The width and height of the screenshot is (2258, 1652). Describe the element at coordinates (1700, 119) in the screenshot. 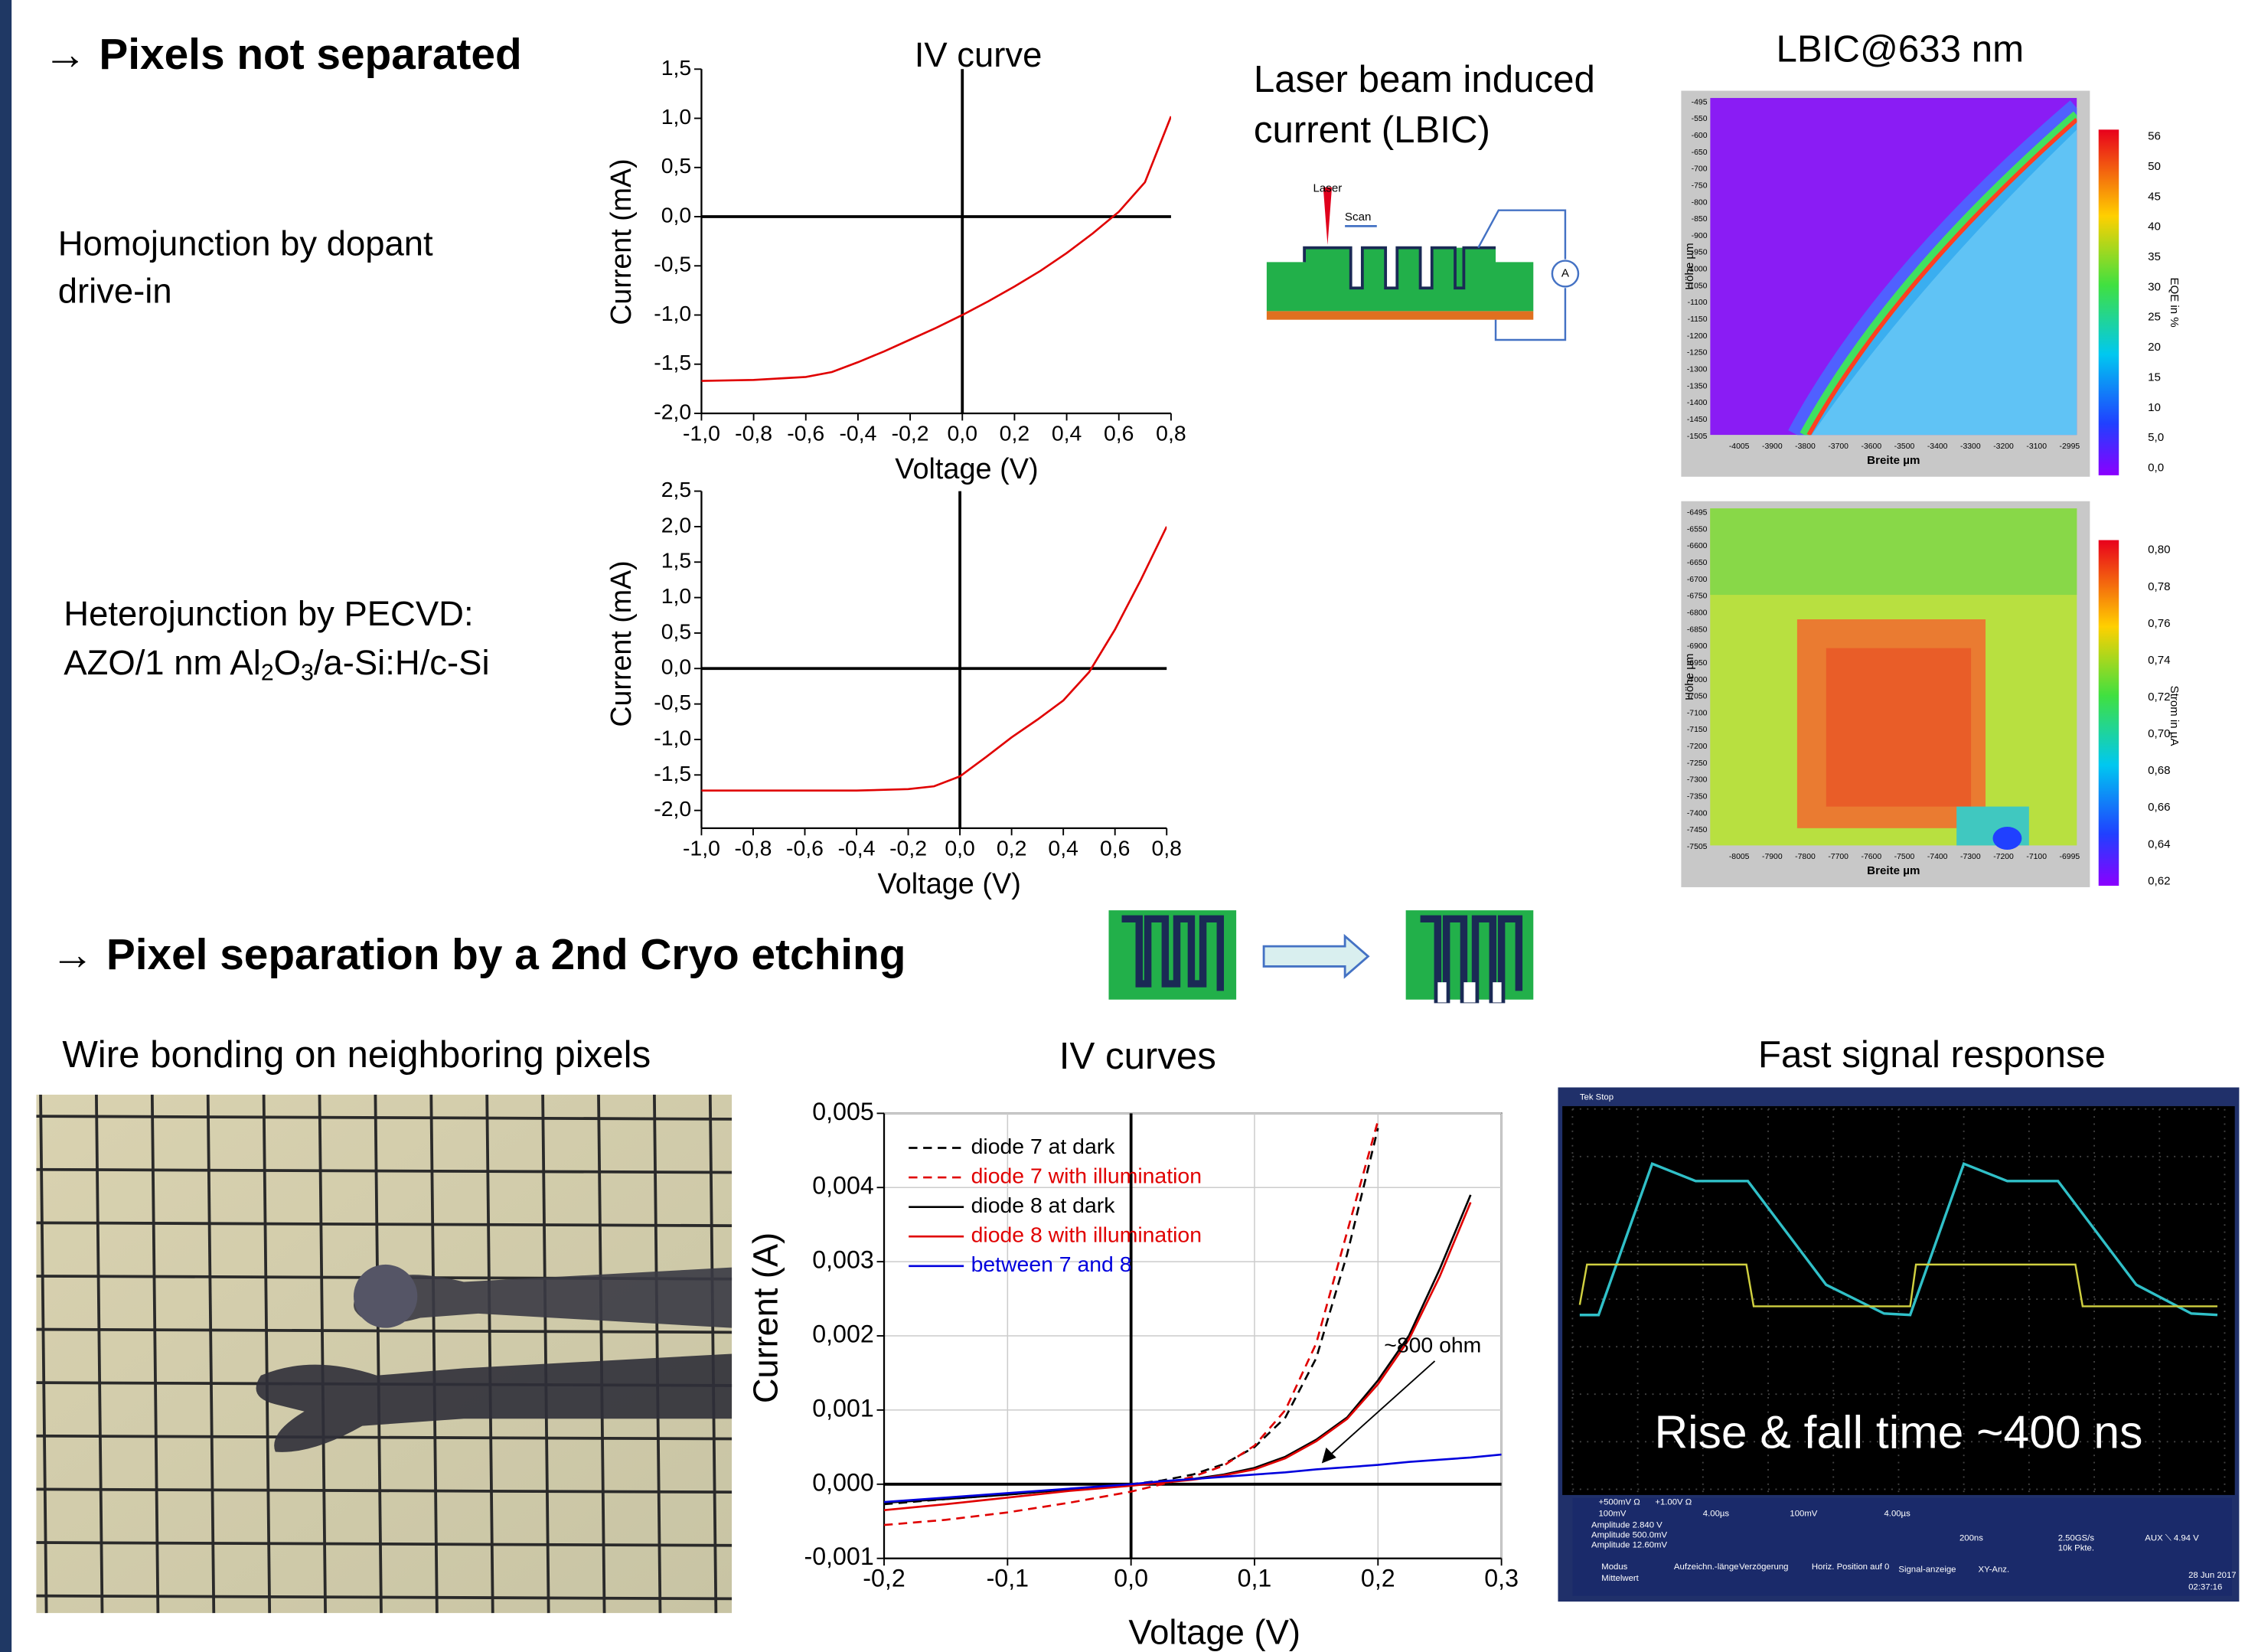

I see `map-tick: -550` at that location.